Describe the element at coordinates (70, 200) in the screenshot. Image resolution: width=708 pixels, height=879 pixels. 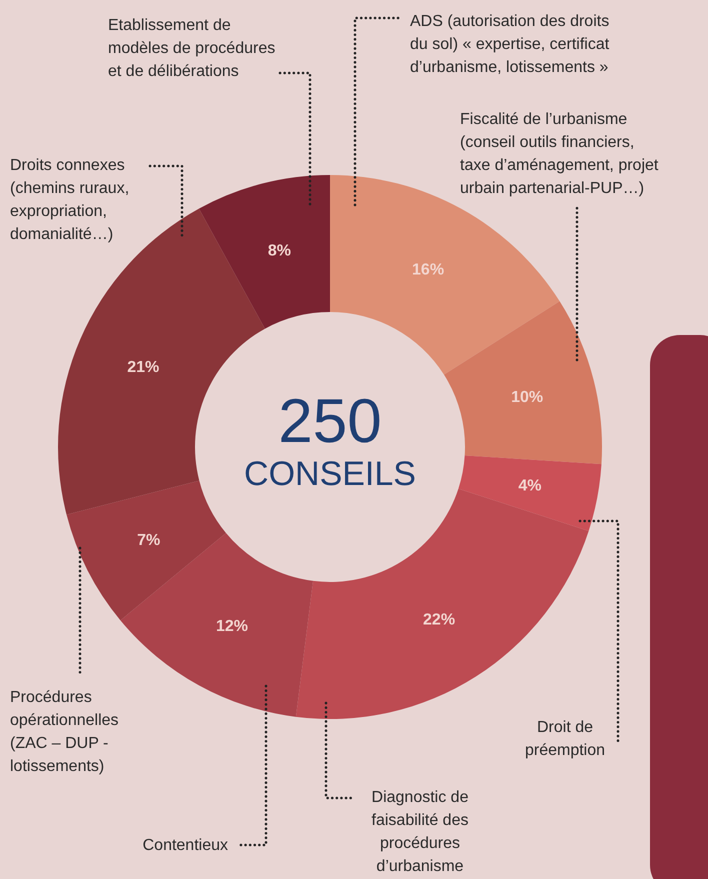
I see `slice-label: Droits connexes (chemins ruraux, expropriation, domanialité…)` at that location.